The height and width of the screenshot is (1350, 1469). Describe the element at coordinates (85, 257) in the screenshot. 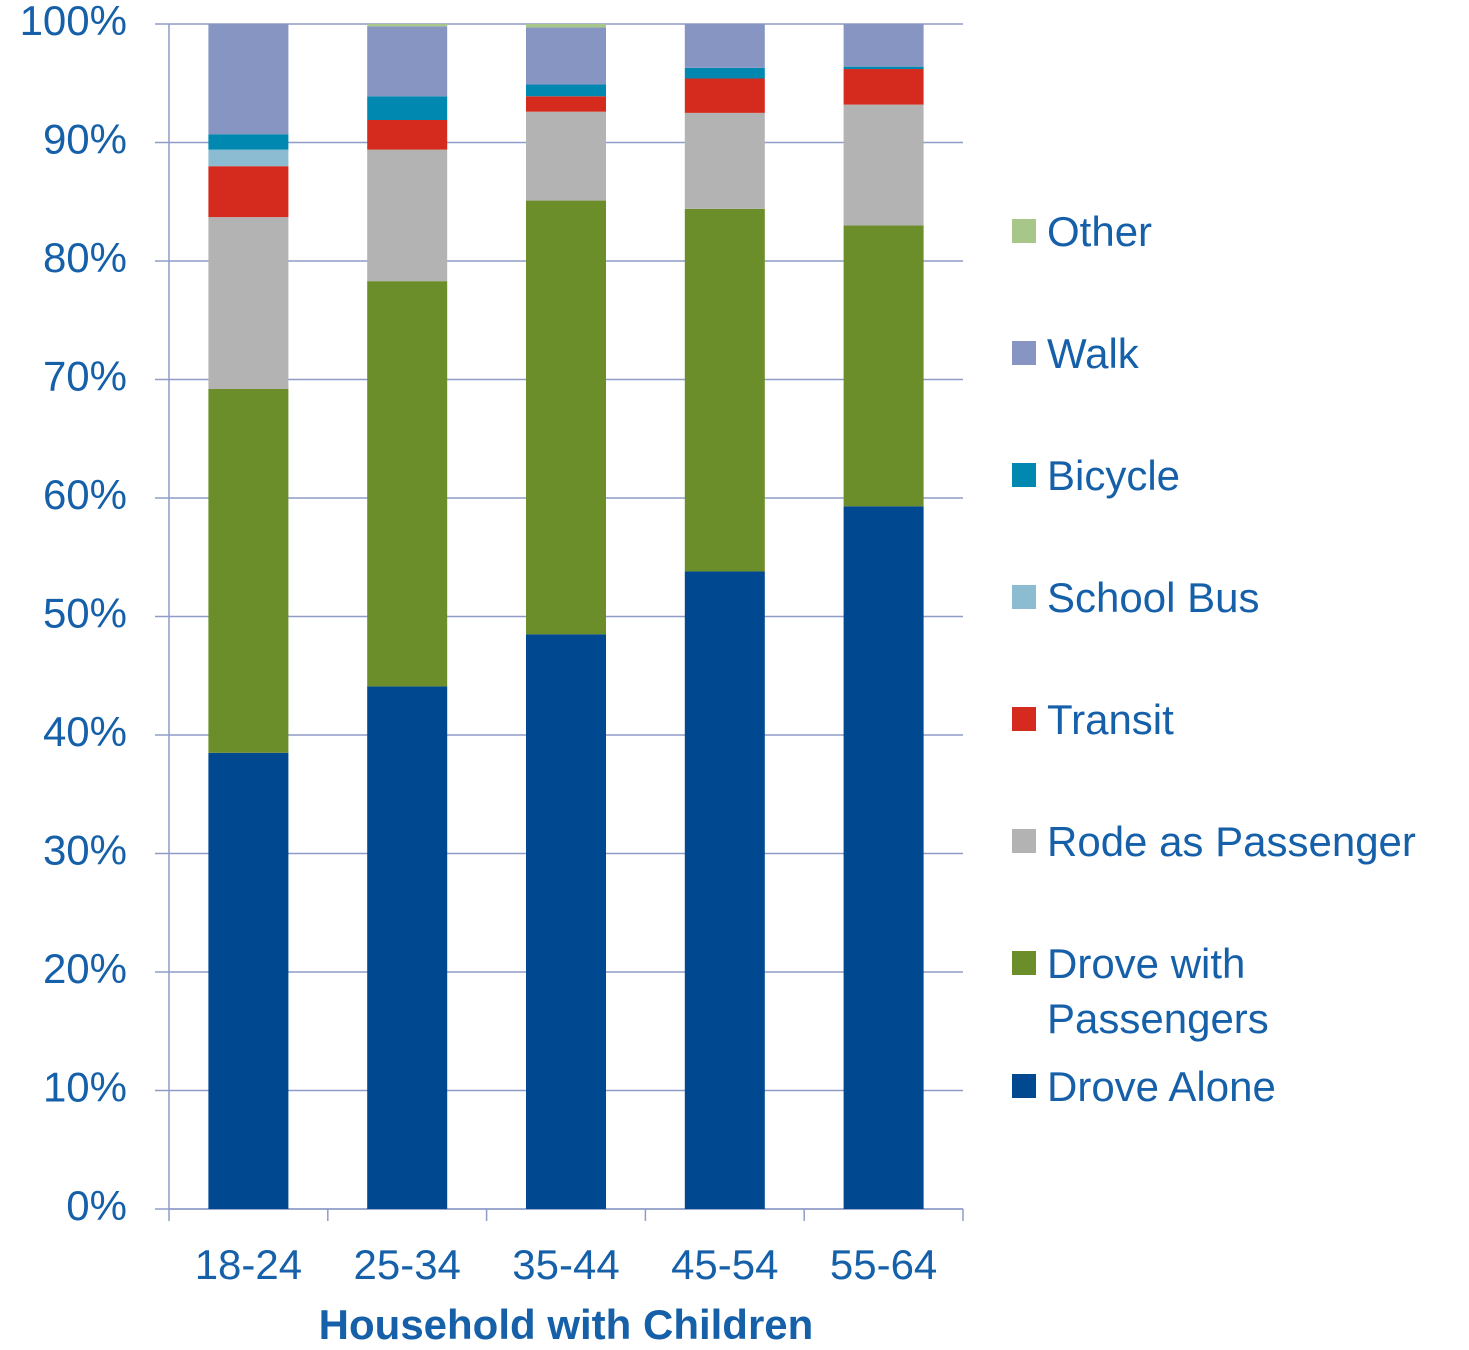

I see `y-tick-label: 80%` at that location.